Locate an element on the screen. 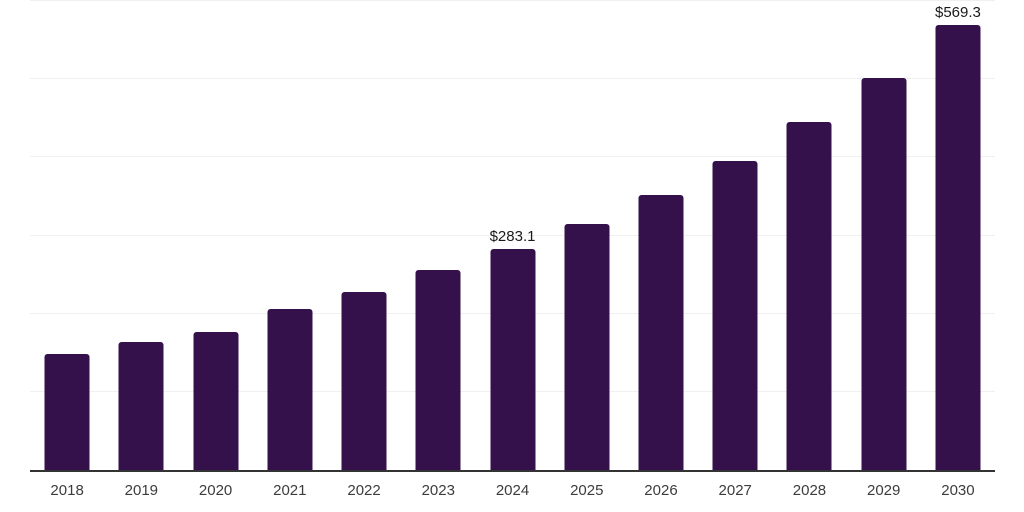 The height and width of the screenshot is (512, 1024). bar-slot-2021 is located at coordinates (290, 235).